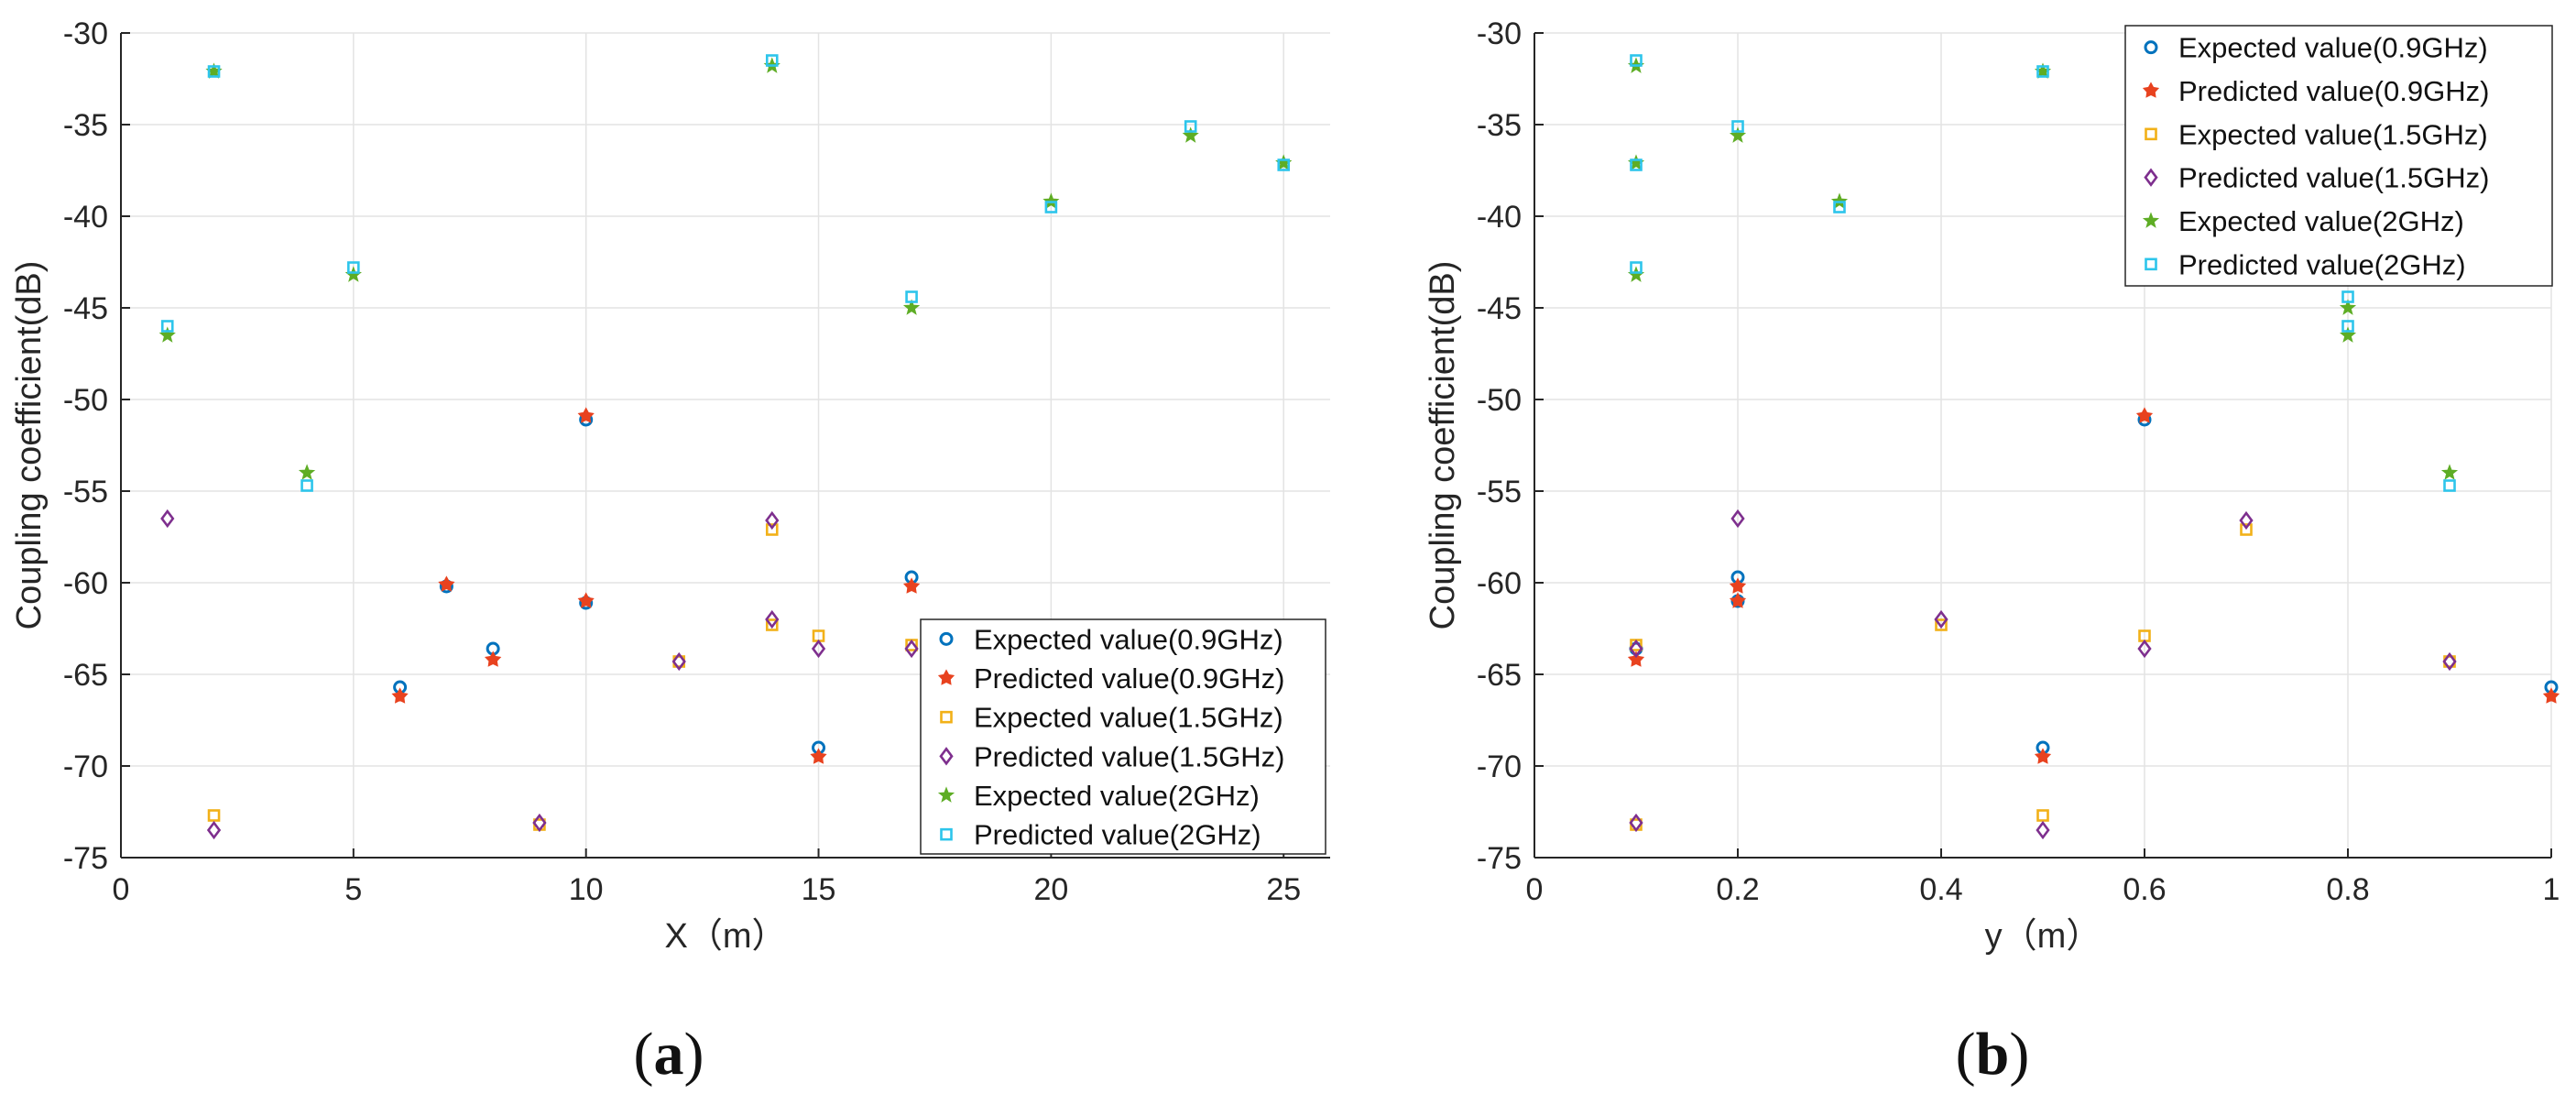 This screenshot has height=1105, width=2576. Describe the element at coordinates (1993, 1054) in the screenshot. I see `panel-label: (b)` at that location.